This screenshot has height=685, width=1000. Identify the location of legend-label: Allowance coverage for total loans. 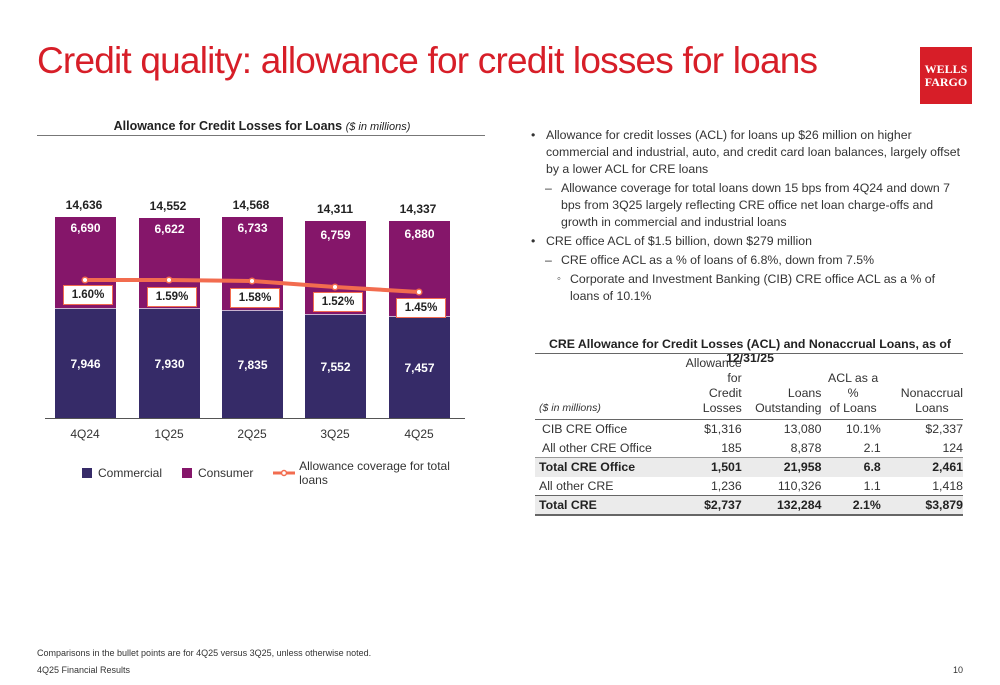
(374, 473).